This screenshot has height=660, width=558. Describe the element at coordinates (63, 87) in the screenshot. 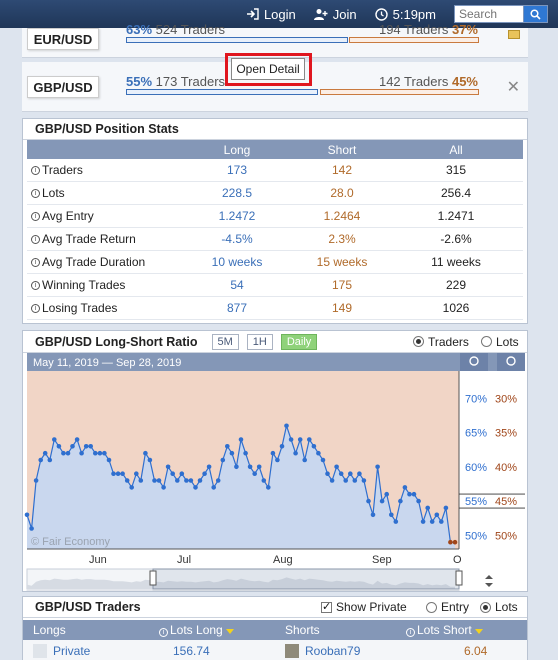

I see `symbol-name: GBP/USD` at that location.